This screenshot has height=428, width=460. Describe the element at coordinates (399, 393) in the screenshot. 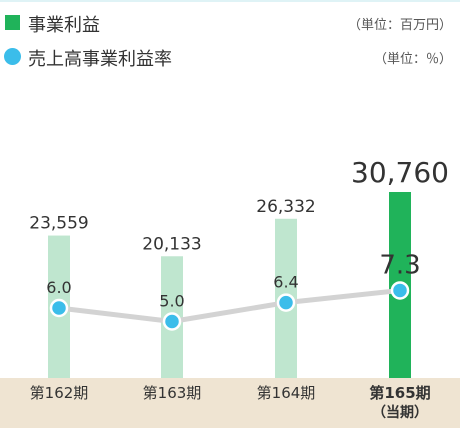

I see `x-tick-label-4: 第165期` at that location.